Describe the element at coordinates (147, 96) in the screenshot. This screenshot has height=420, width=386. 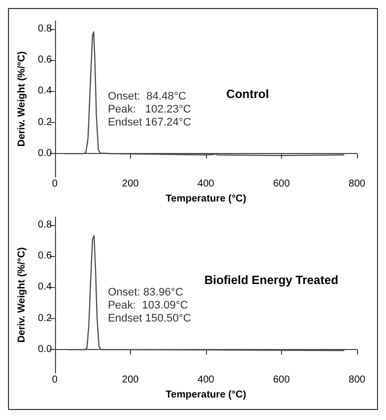
I see `annotation: Onset: 84.48°C` at that location.